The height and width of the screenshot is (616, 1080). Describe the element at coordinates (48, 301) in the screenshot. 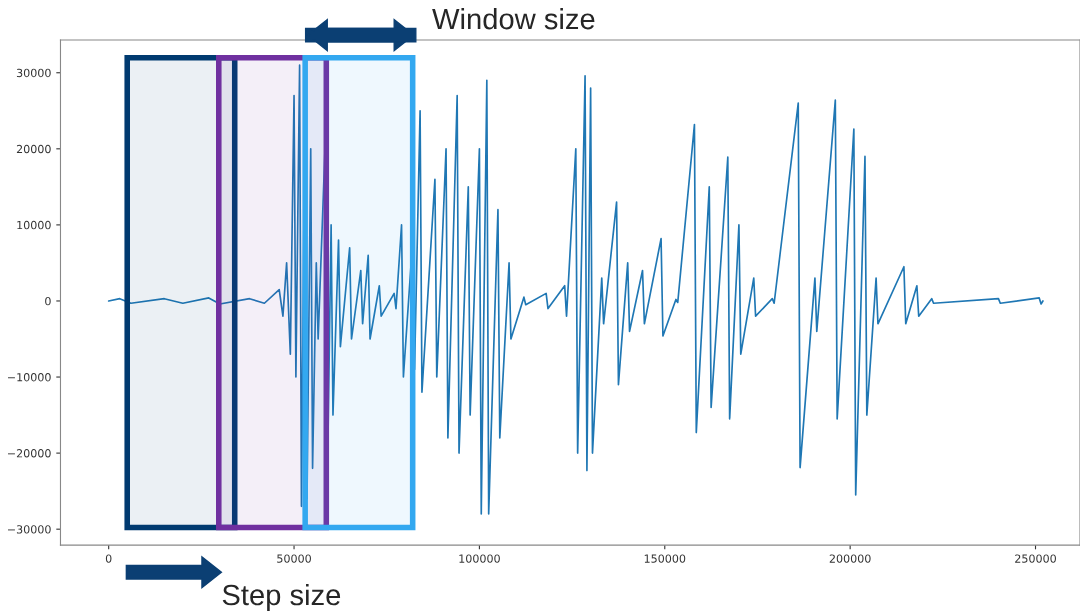

I see `y-tick-label: 0` at that location.